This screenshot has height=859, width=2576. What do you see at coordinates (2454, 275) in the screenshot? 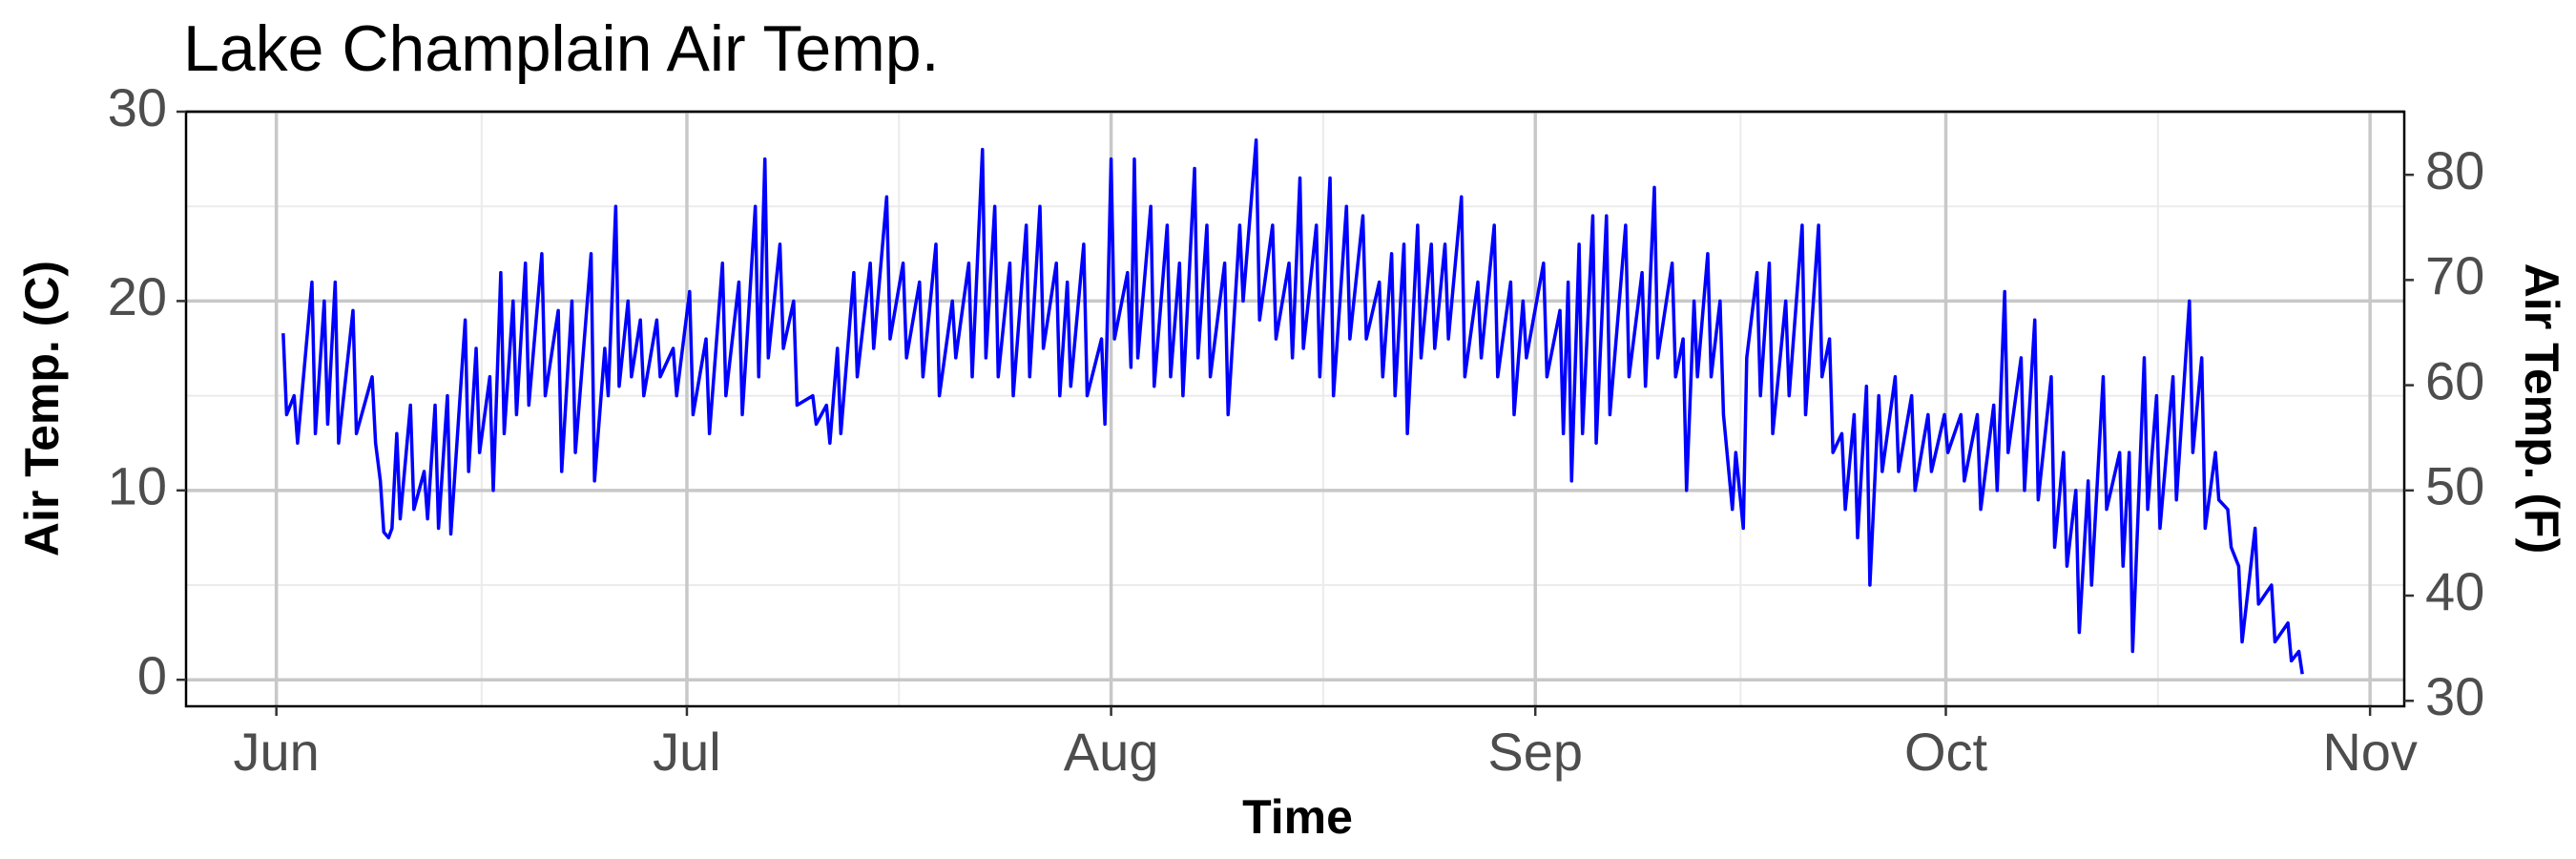
I see `y2-tick-label: 70` at bounding box center [2454, 275].